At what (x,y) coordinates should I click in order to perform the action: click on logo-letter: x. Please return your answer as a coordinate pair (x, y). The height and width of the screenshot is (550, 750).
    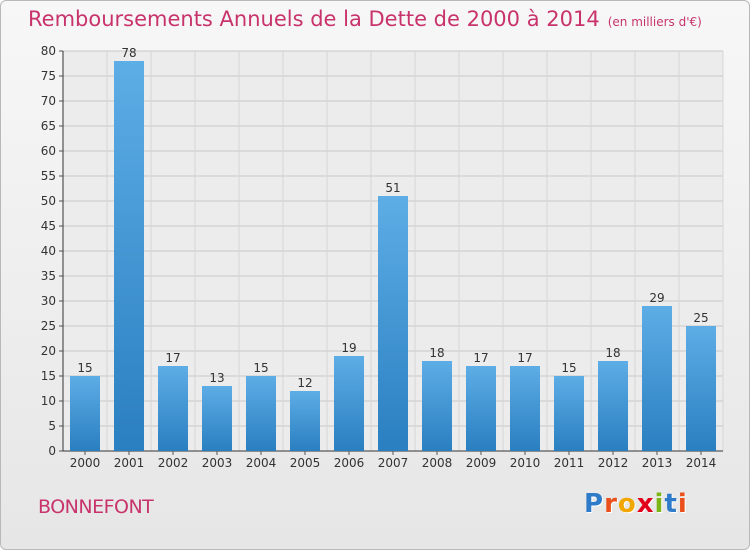
    Looking at the image, I should click on (645, 504).